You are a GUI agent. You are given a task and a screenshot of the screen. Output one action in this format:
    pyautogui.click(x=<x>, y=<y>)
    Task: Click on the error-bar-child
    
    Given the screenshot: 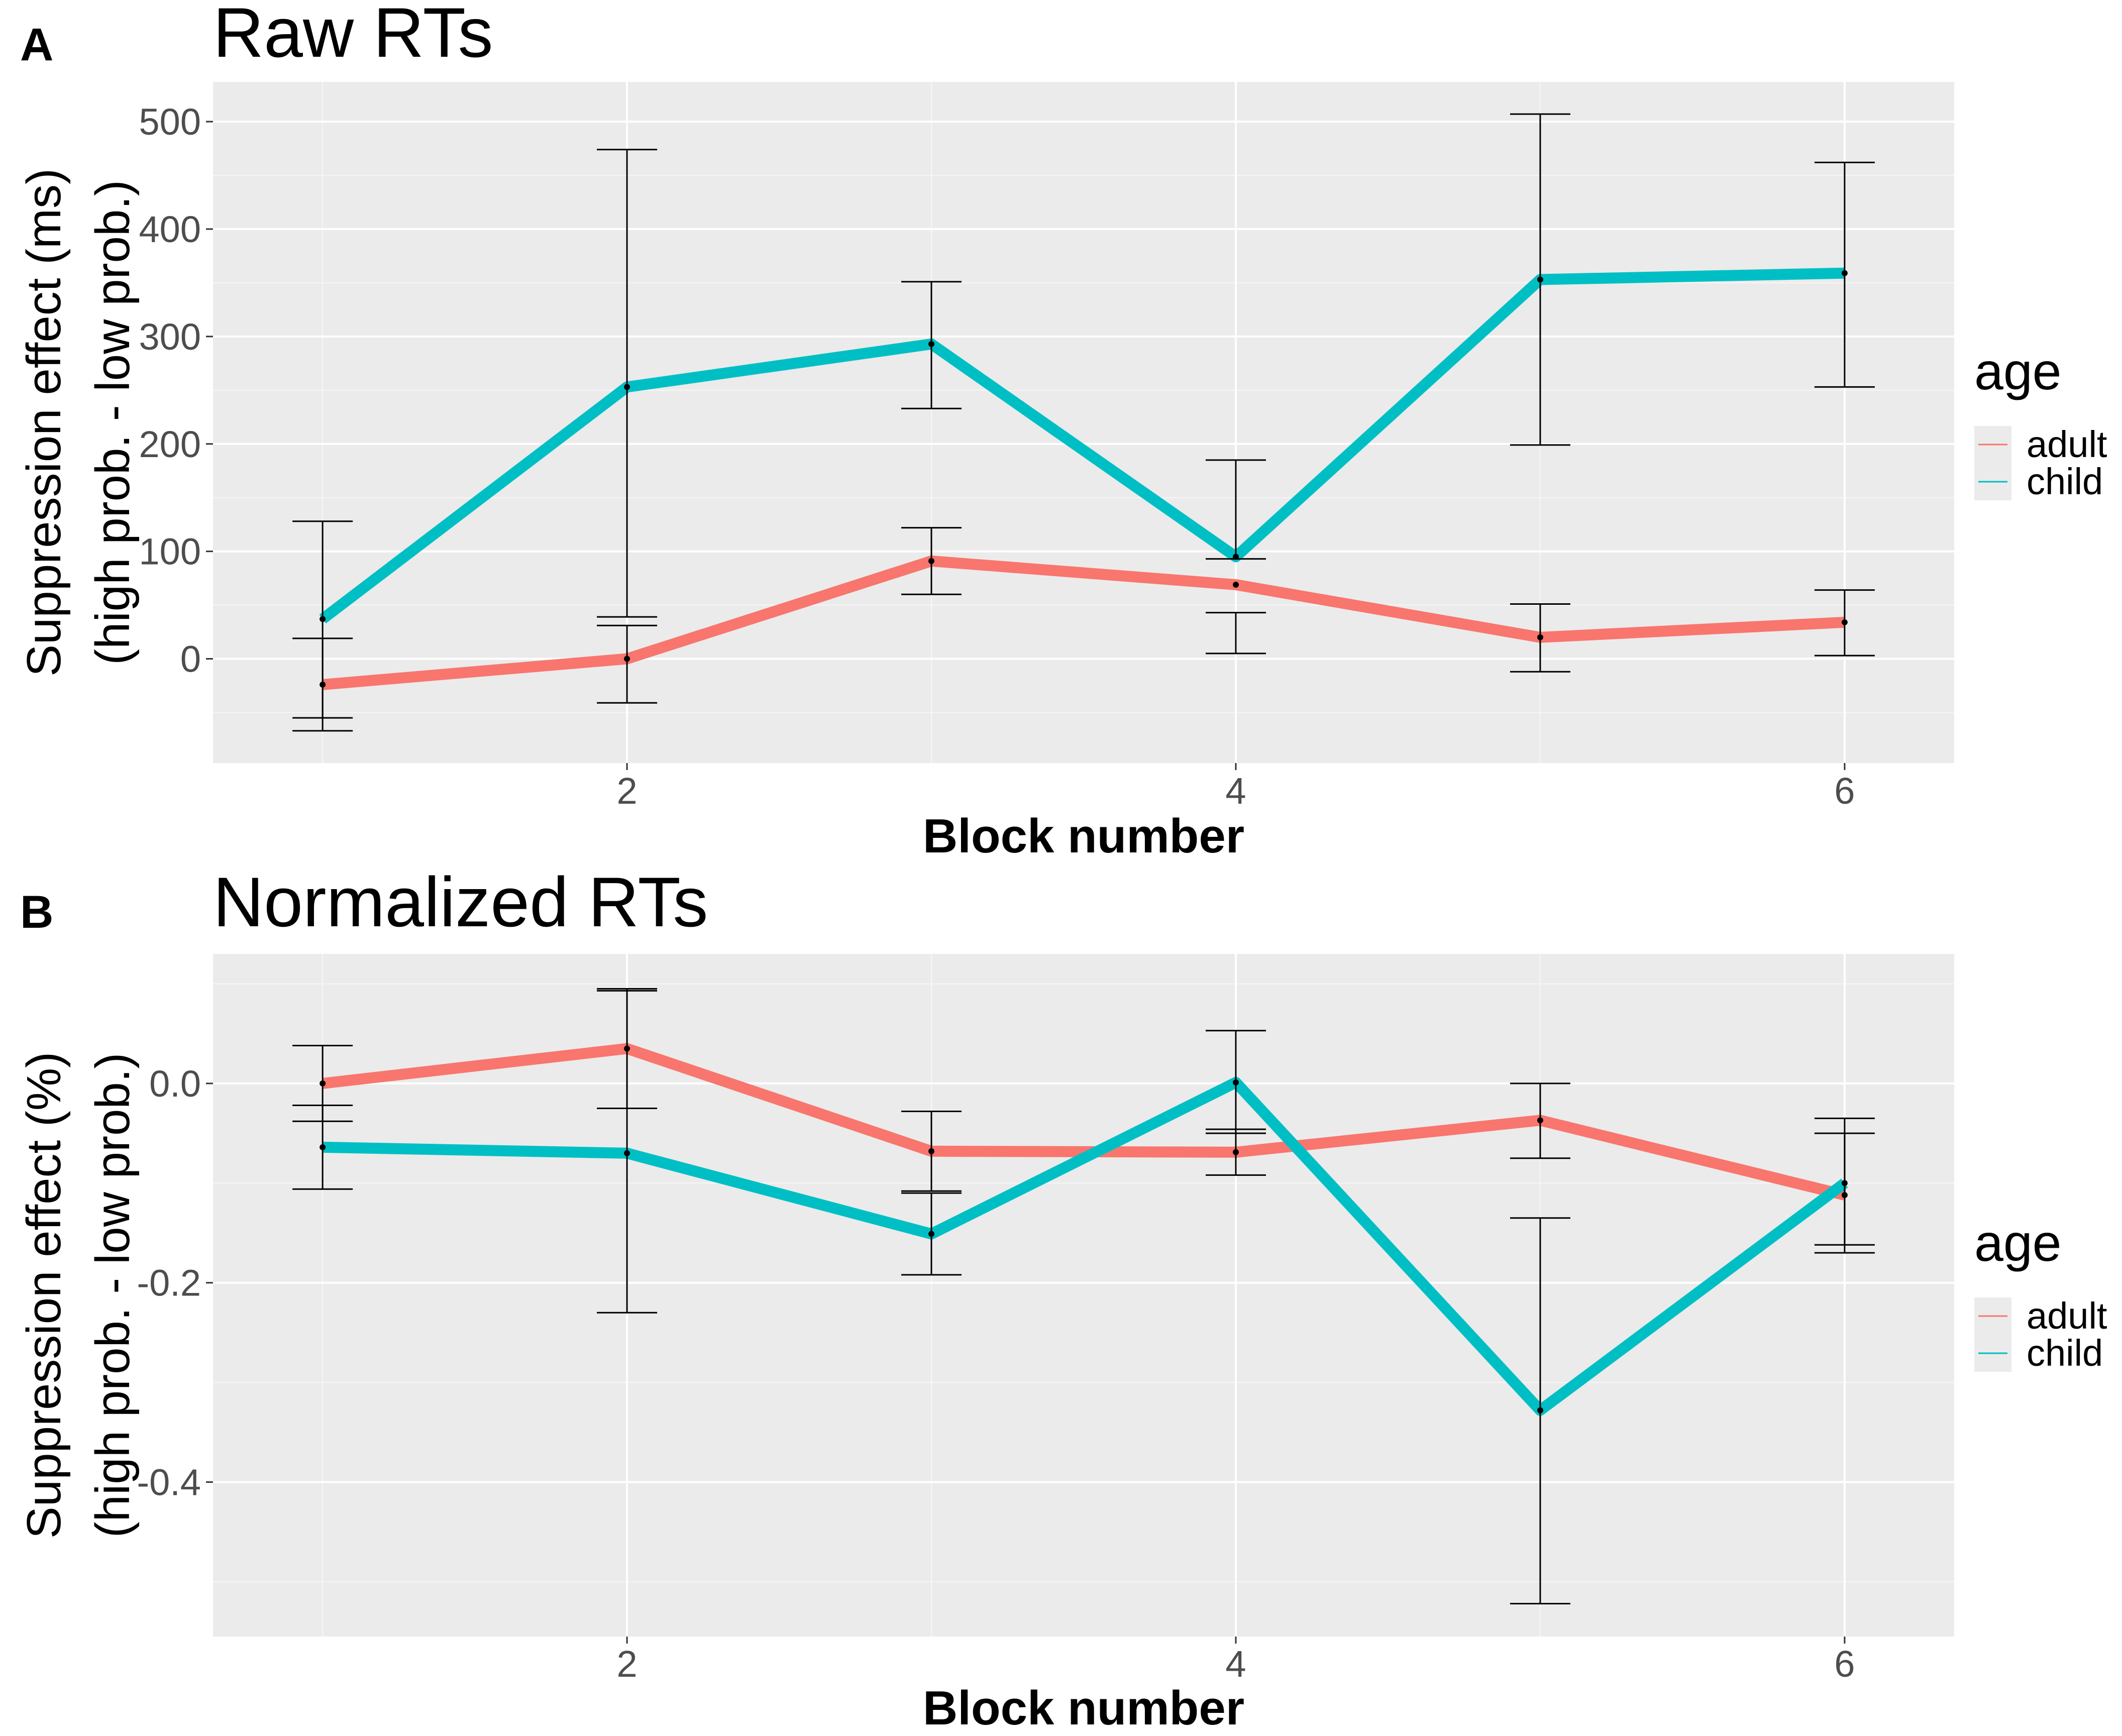 What is the action you would take?
    pyautogui.click(x=627, y=383)
    